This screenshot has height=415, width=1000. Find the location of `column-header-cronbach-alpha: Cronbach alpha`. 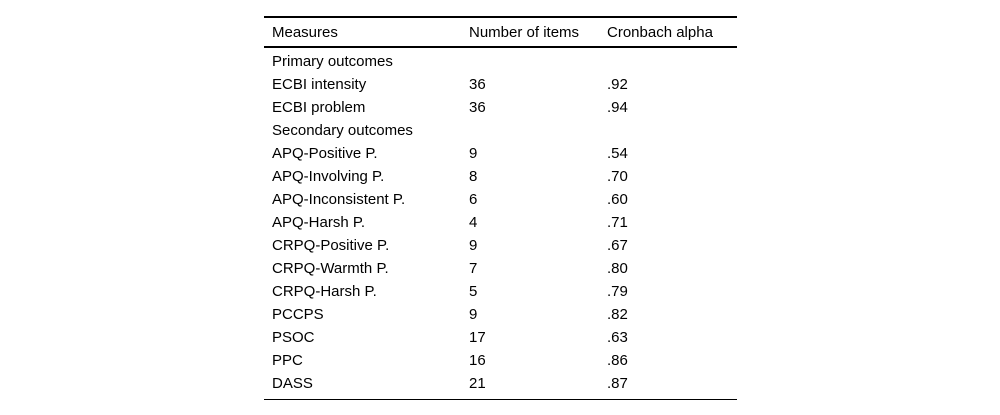

column-header-cronbach-alpha: Cronbach alpha is located at coordinates (660, 32).